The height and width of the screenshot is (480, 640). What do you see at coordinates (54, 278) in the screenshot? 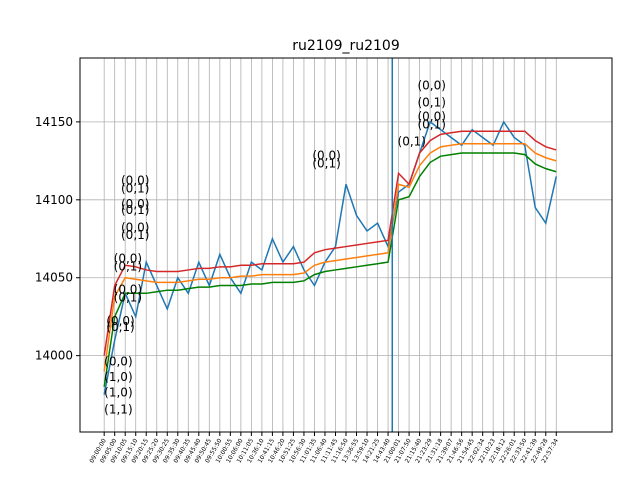
I see `y-tick-label: 14050` at bounding box center [54, 278].